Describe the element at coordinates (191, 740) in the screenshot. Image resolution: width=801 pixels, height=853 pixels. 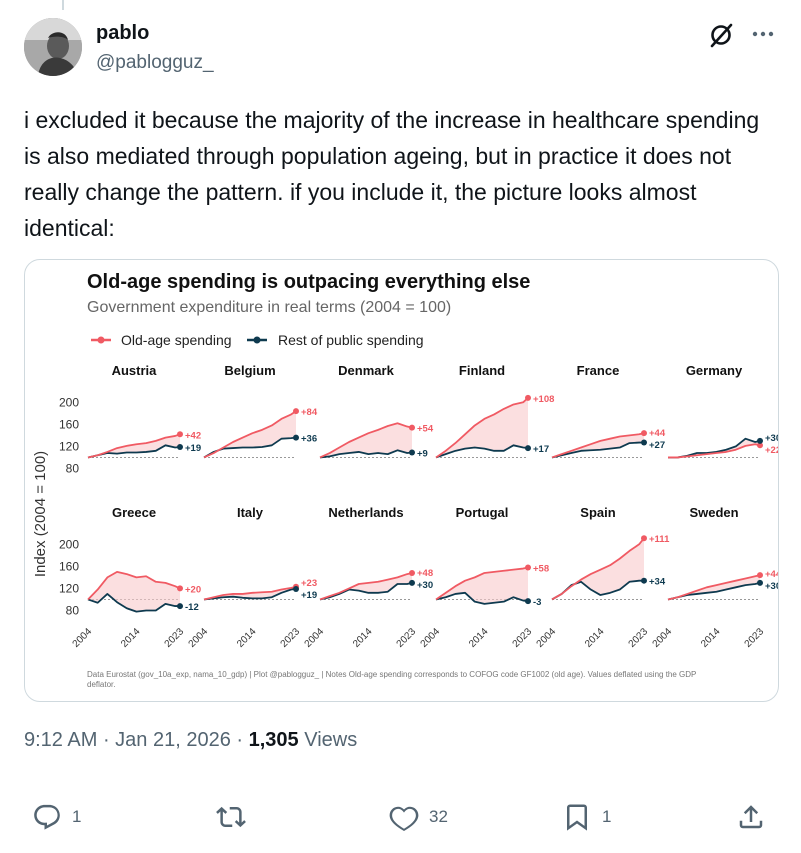
I see `timestamp: 9:12 AM · Jan 21, 2026 · 1,305 Views` at that location.